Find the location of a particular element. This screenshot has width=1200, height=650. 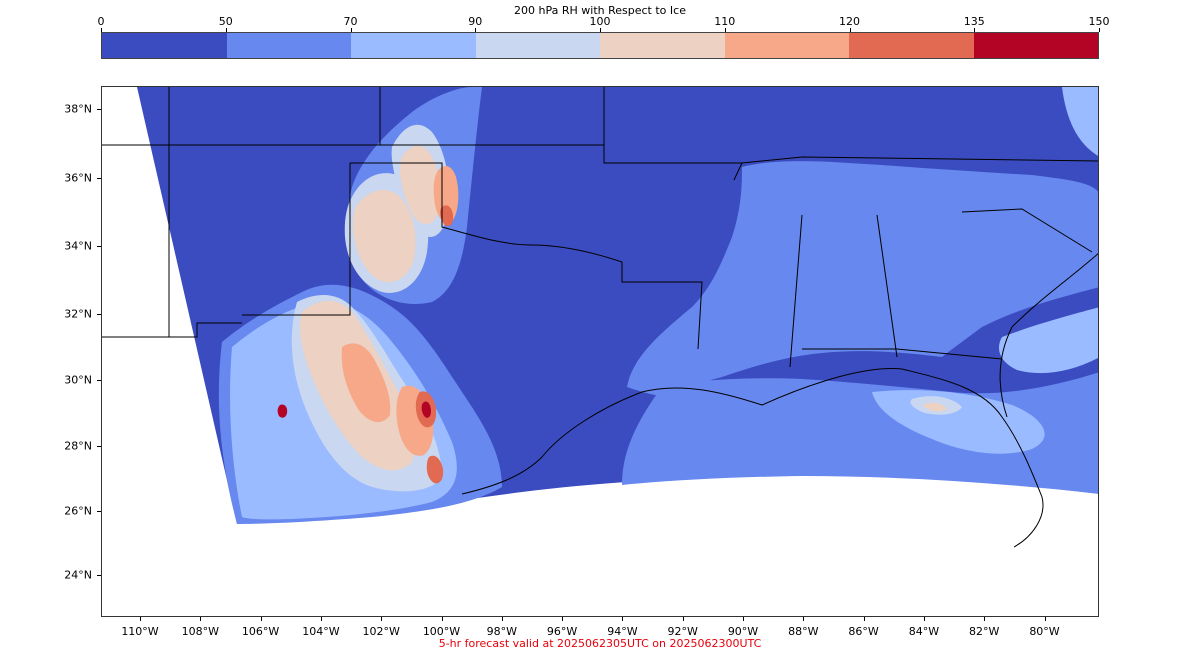

west-lvl120-c is located at coordinates (447, 216).